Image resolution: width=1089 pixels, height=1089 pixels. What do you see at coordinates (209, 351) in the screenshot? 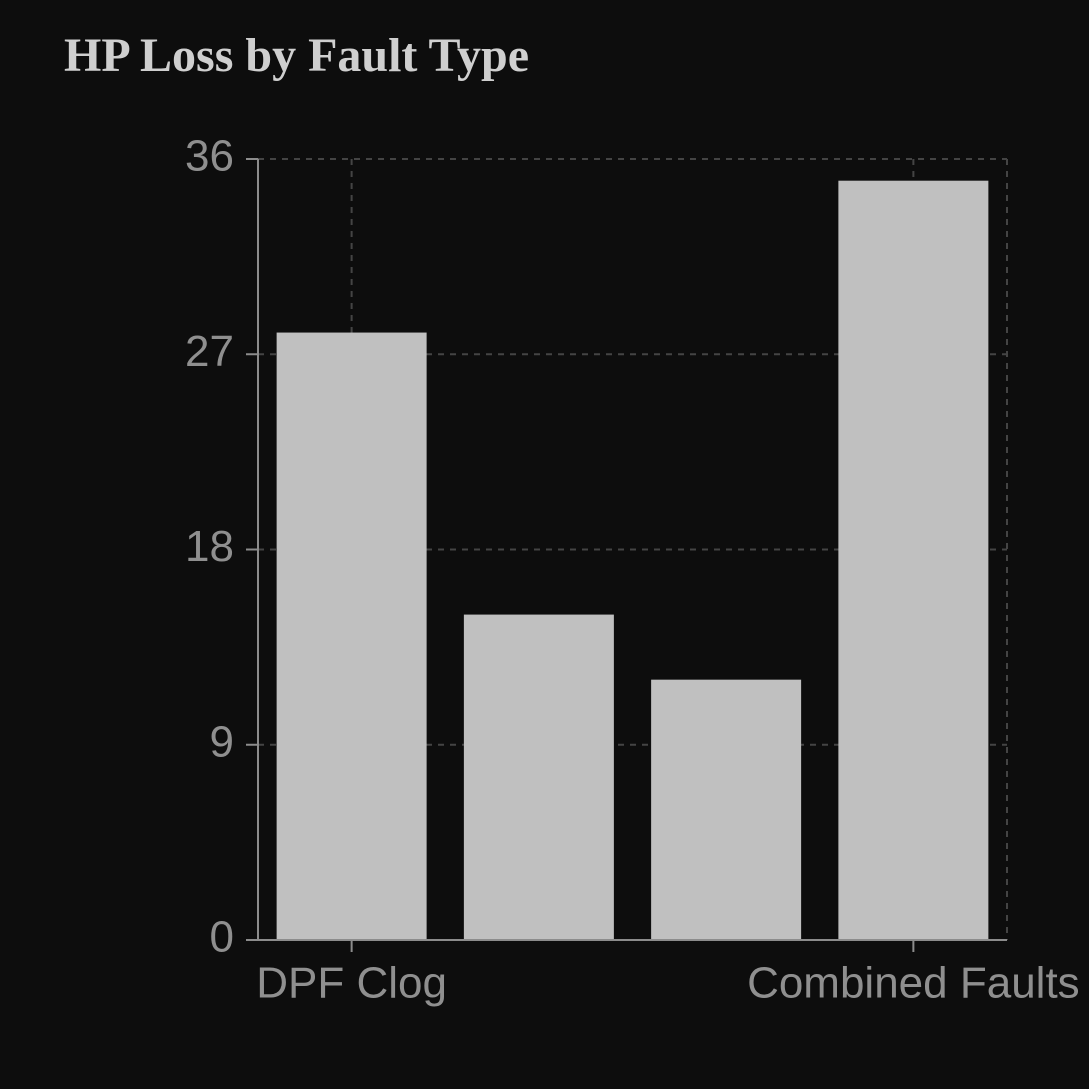
I see `y-tick-label-3: 27` at bounding box center [209, 351].